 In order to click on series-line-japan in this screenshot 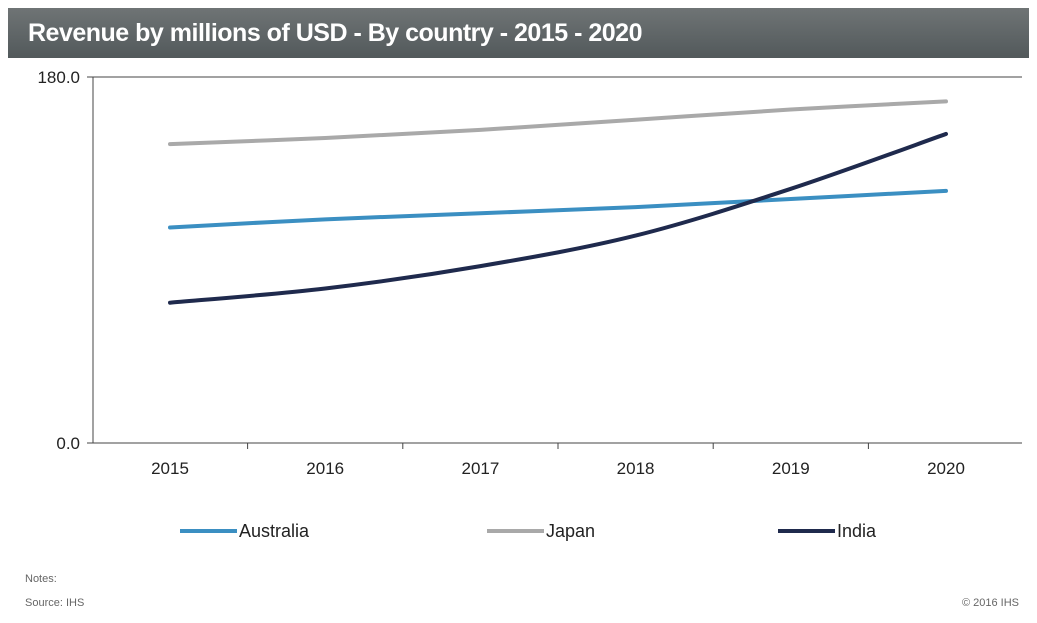, I will do `click(558, 123)`.